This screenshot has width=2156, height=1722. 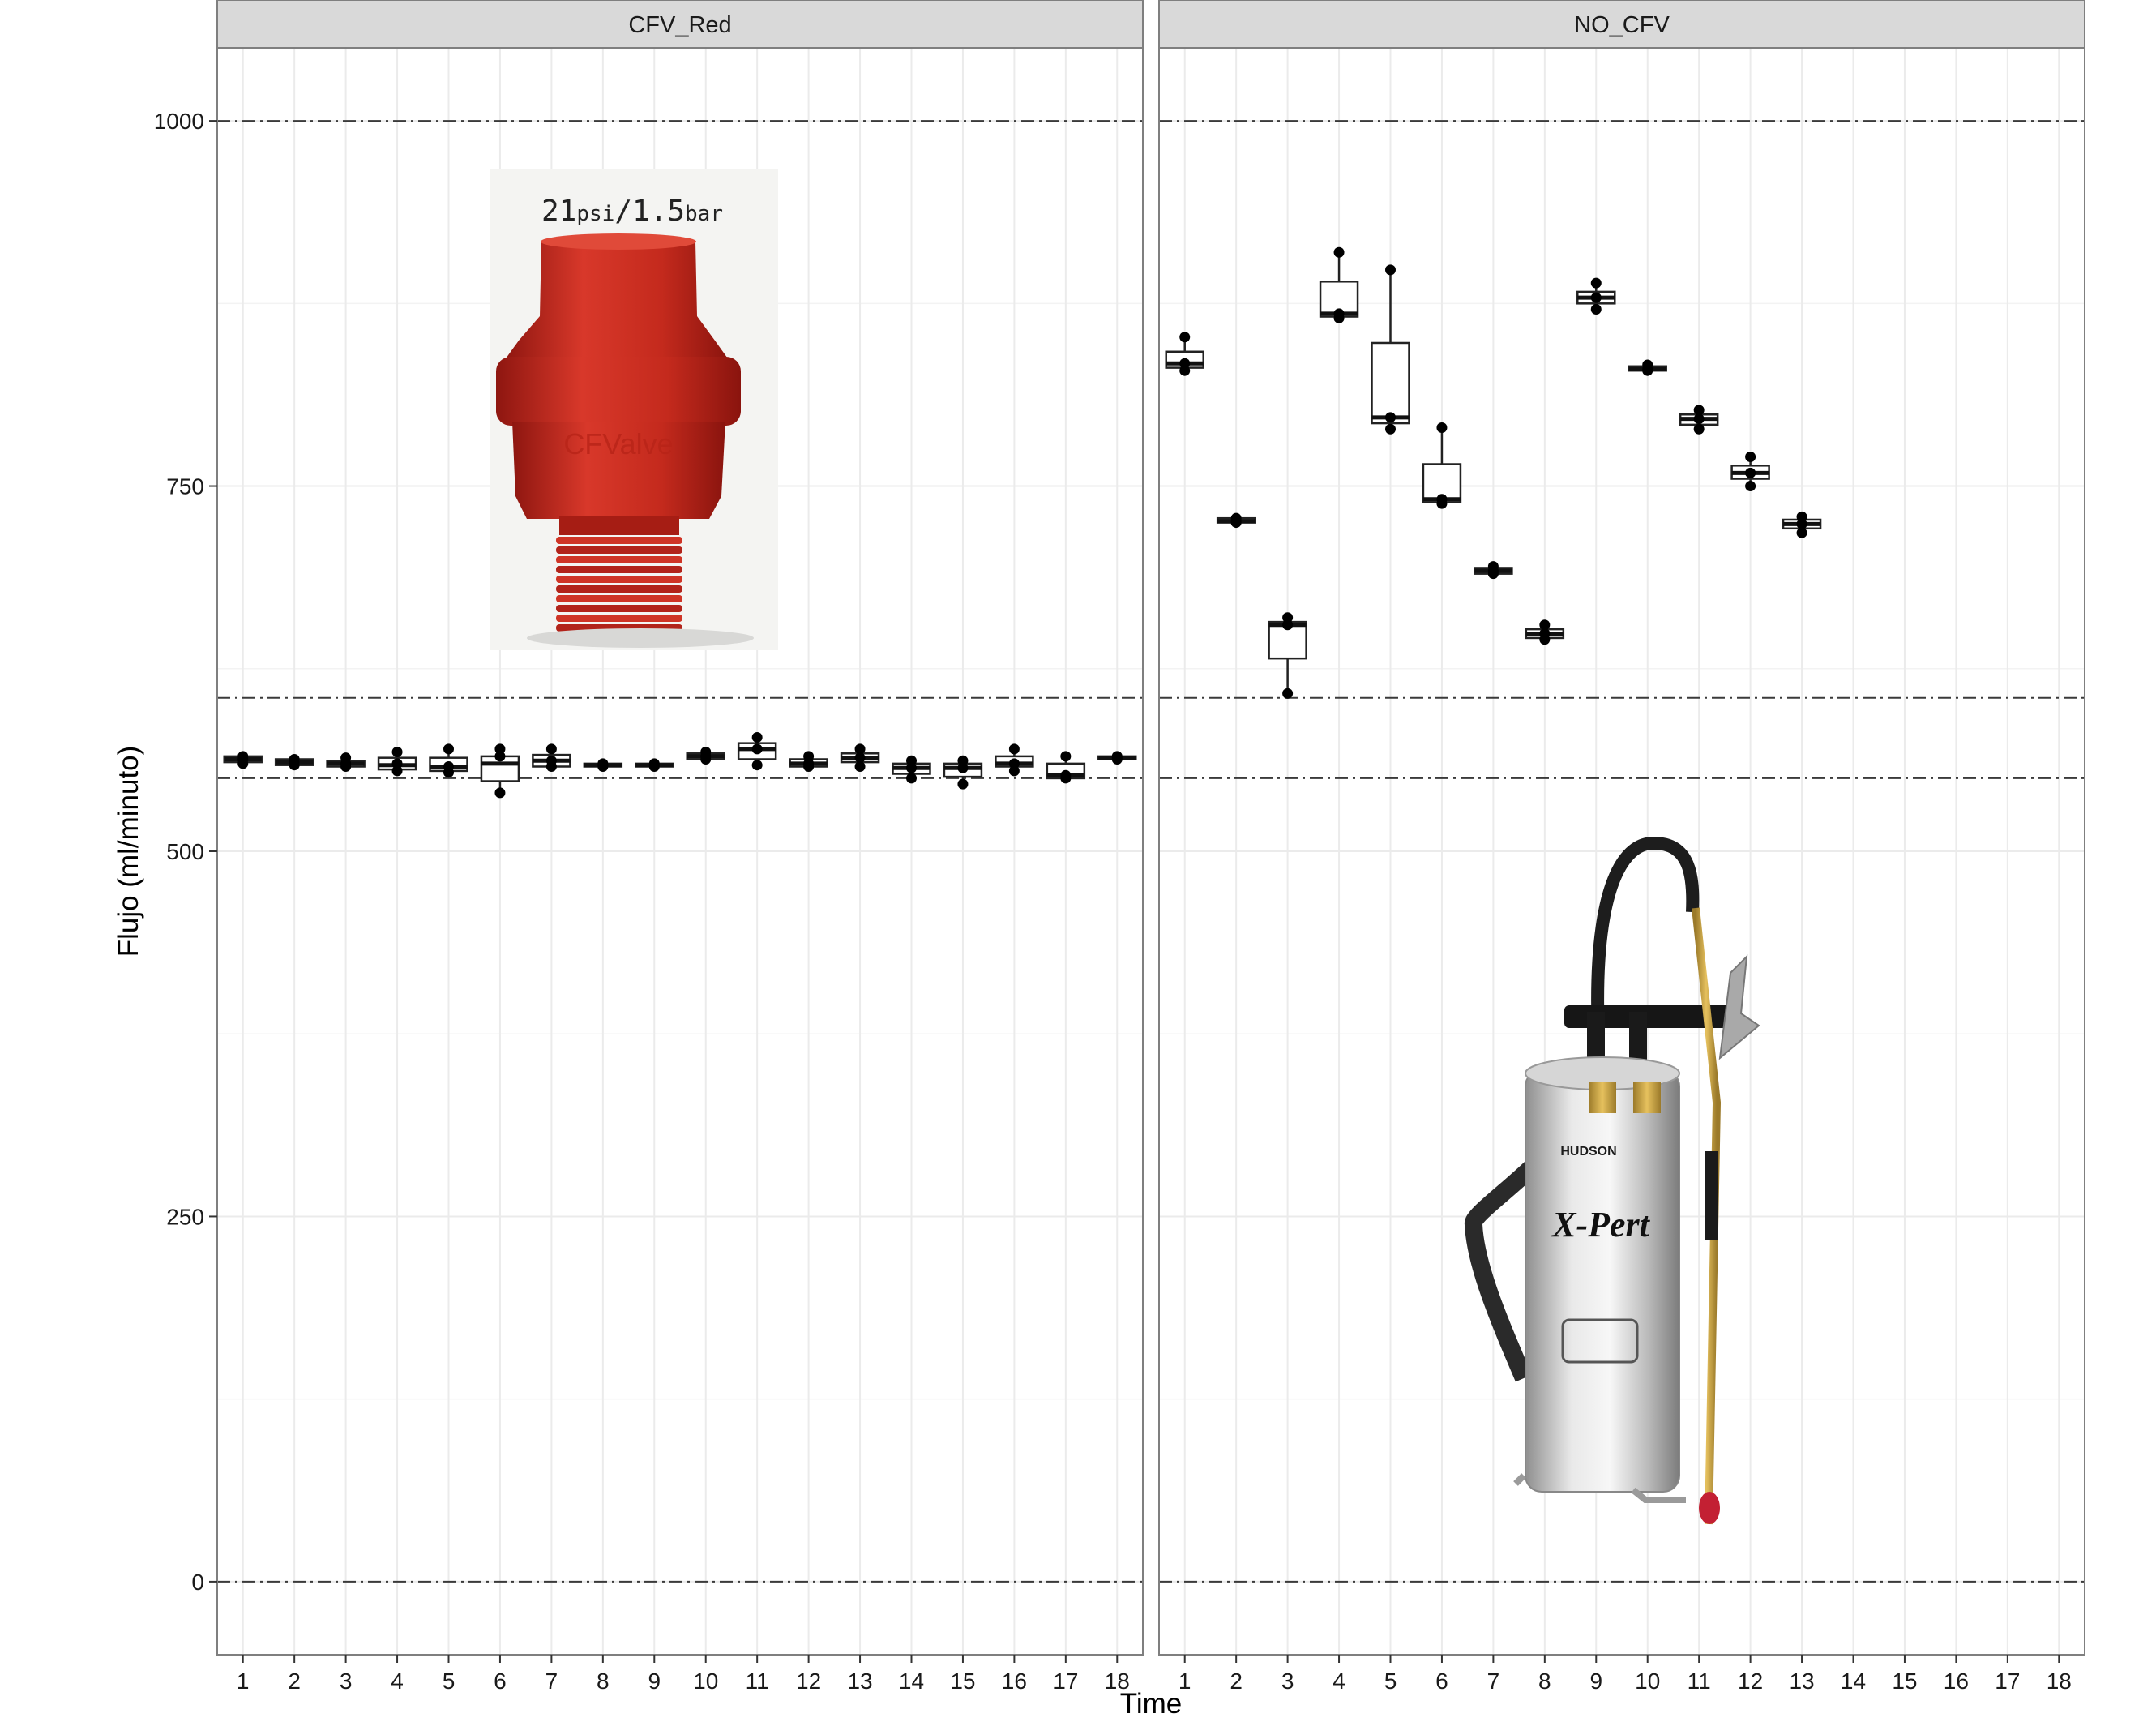 What do you see at coordinates (1602, 1281) in the screenshot?
I see `sprayer-tank` at bounding box center [1602, 1281].